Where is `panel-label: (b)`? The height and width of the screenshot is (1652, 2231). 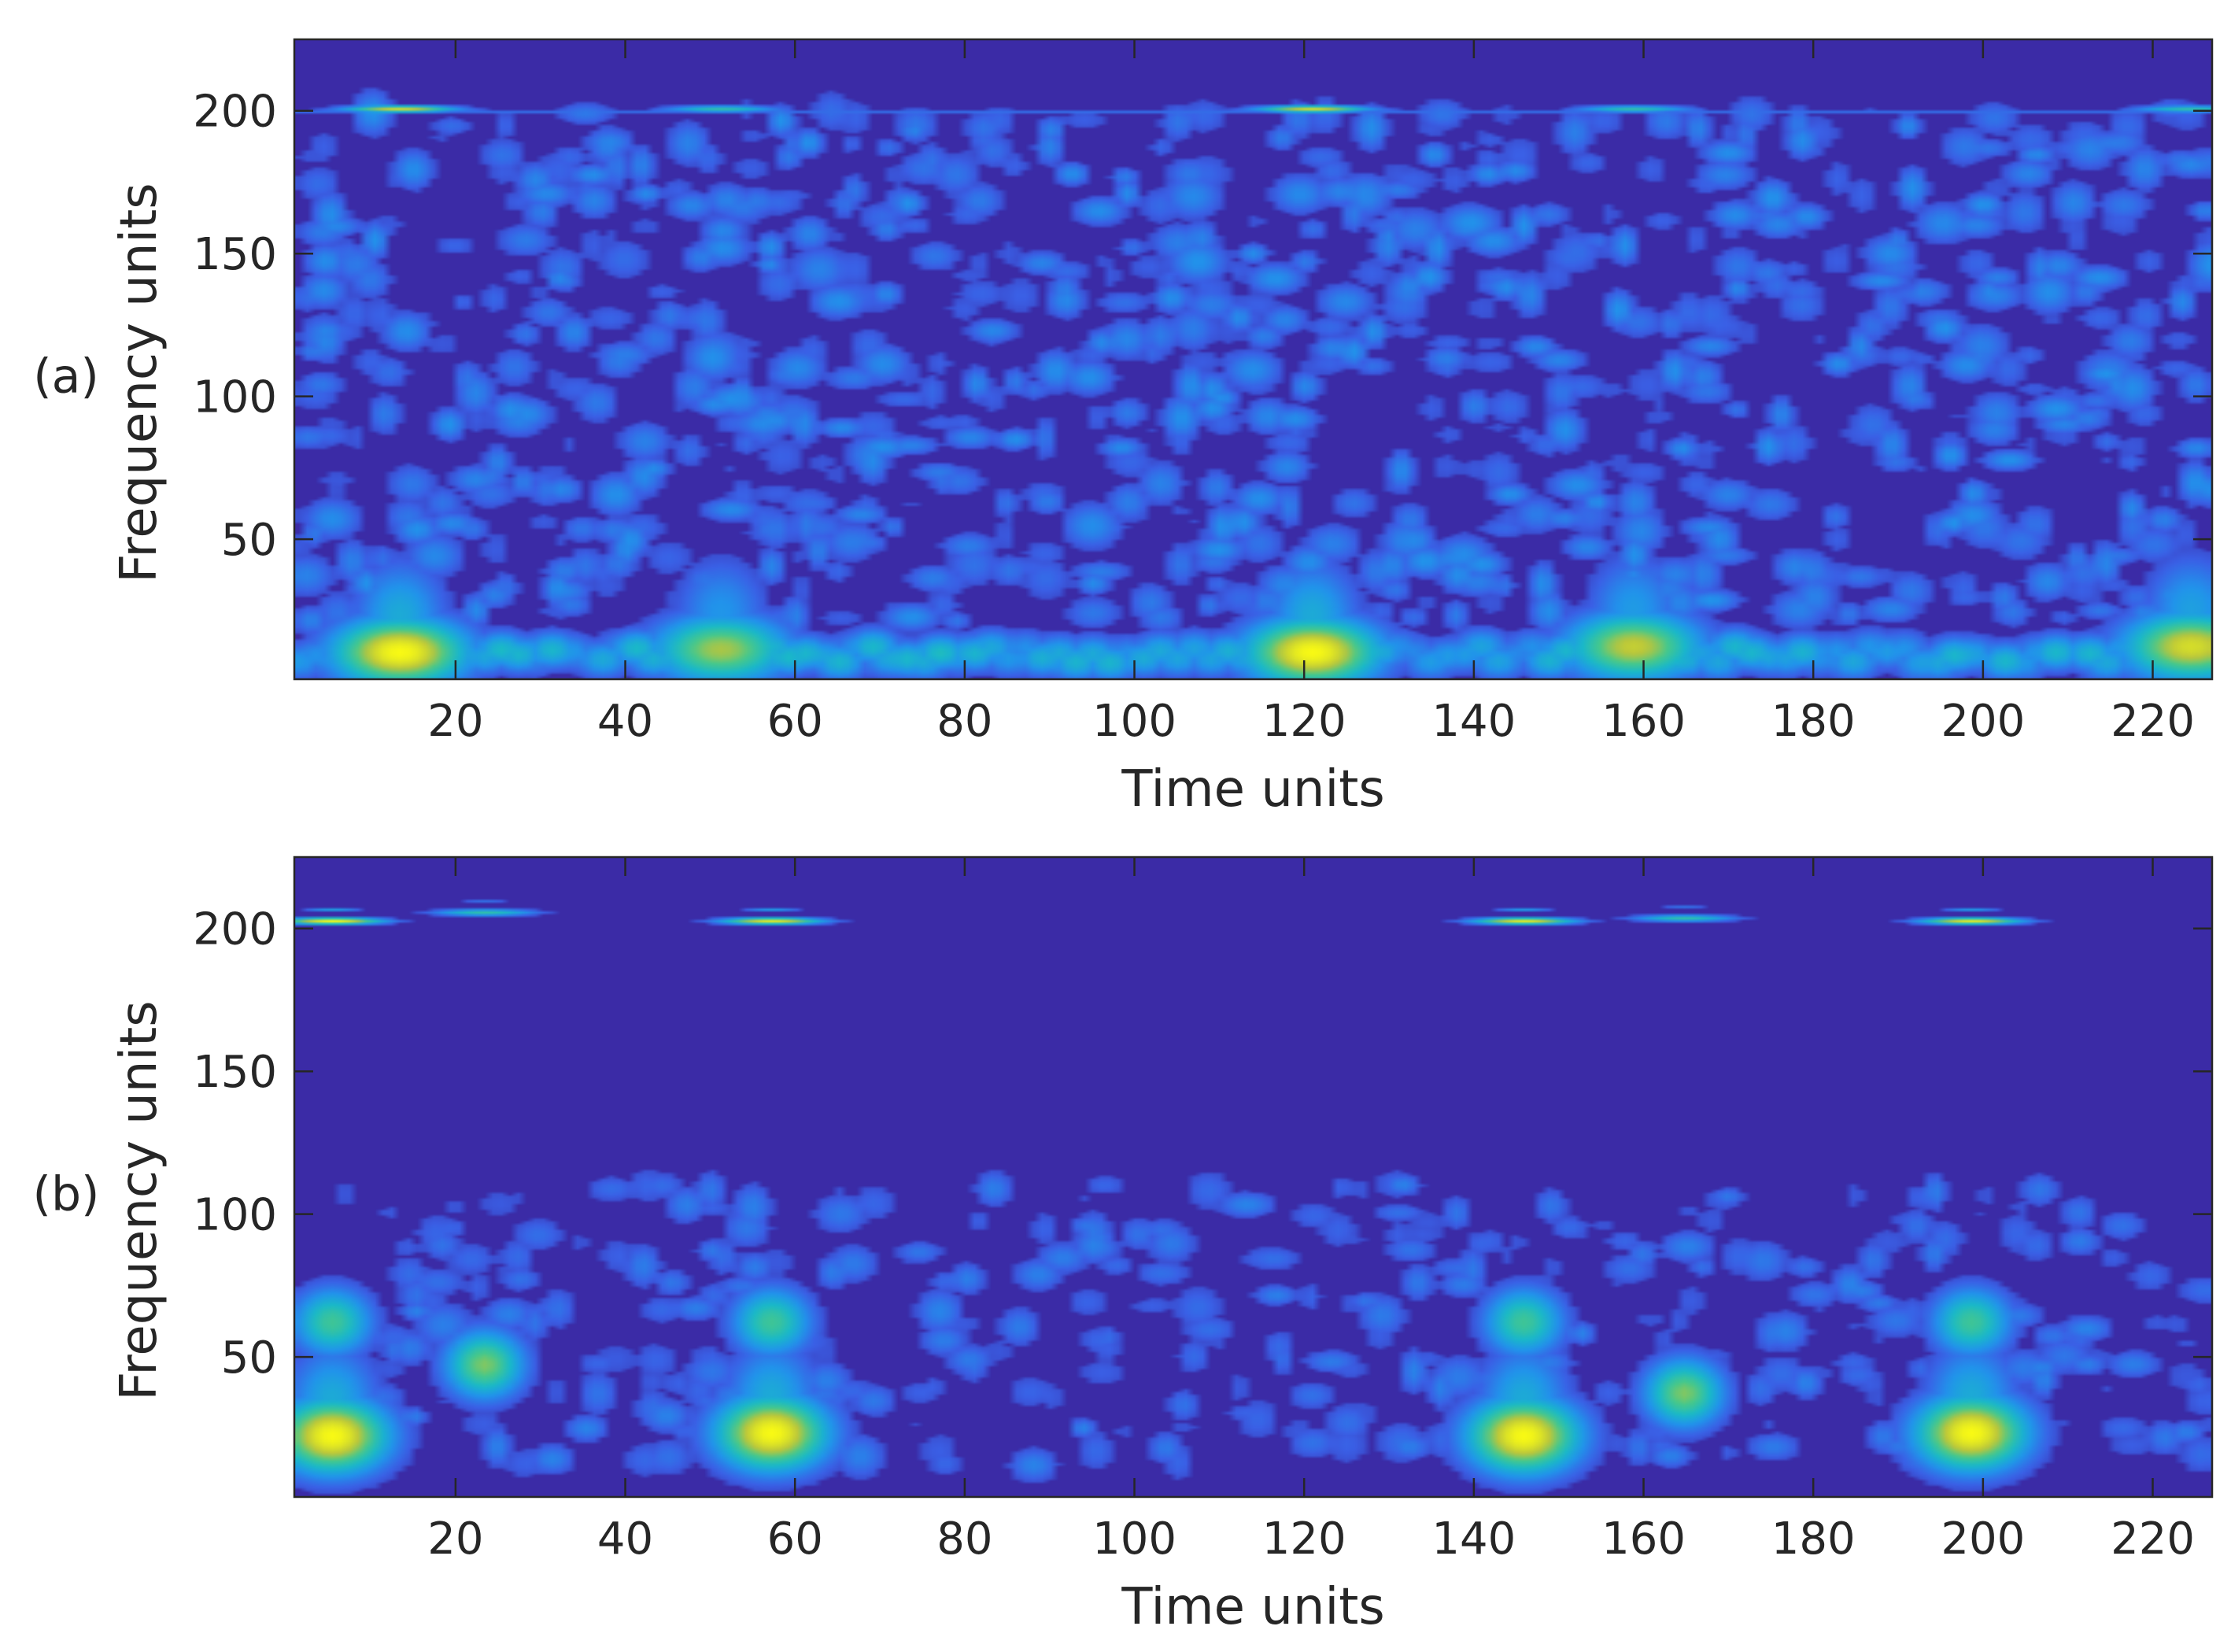 panel-label: (b) is located at coordinates (66, 1195).